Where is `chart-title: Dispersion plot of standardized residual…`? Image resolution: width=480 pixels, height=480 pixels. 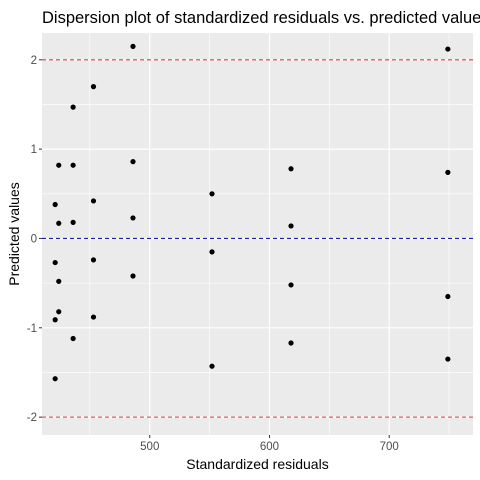 chart-title: Dispersion plot of standardized residual… is located at coordinates (261, 18).